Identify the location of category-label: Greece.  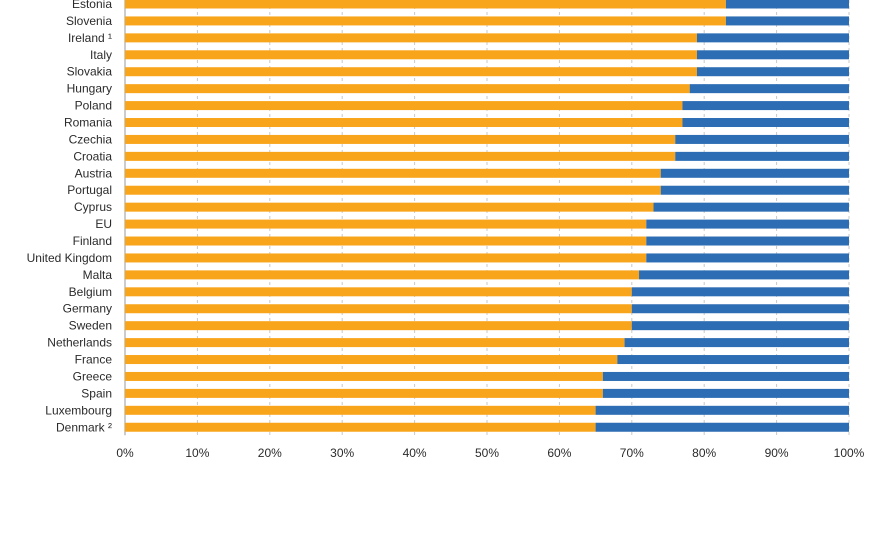
(93, 376).